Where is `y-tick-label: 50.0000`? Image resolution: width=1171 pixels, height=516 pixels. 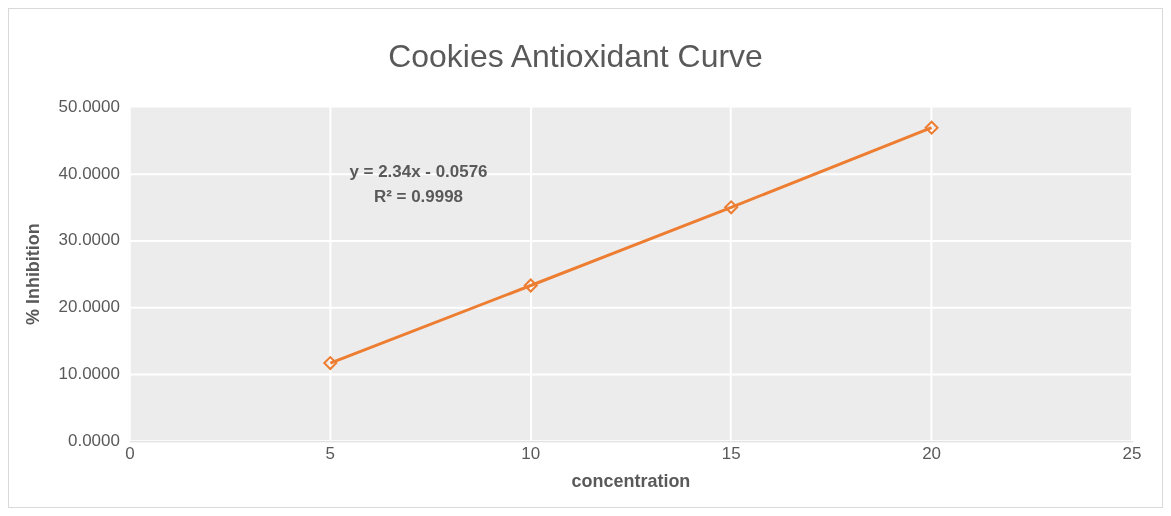
y-tick-label: 50.0000 is located at coordinates (89, 106).